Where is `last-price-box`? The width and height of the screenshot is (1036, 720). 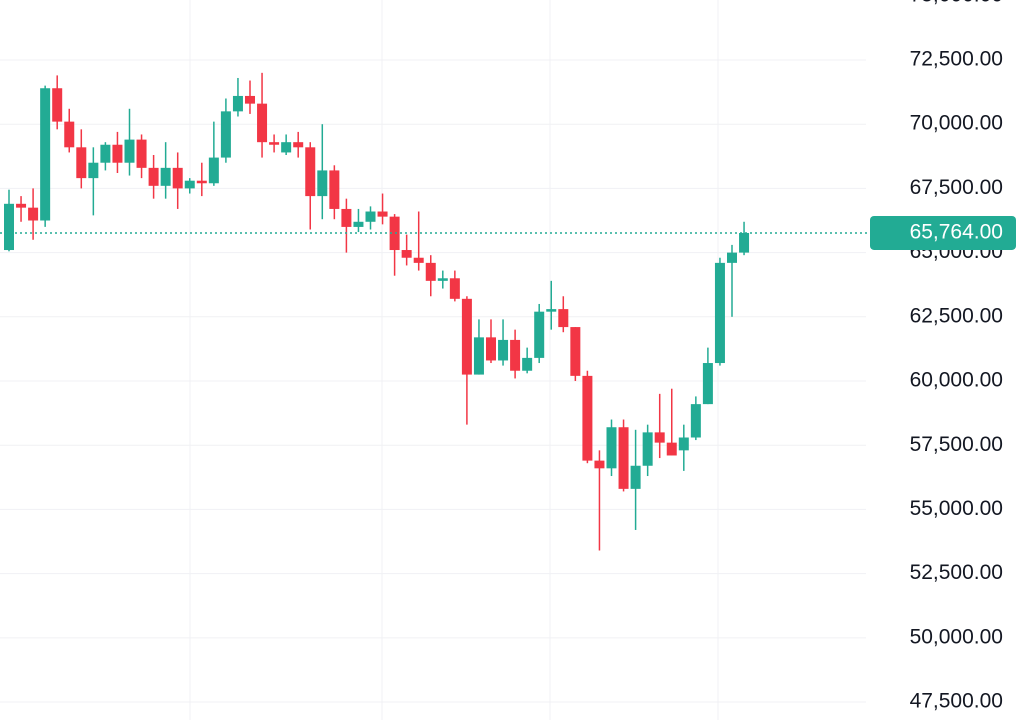
last-price-box is located at coordinates (943, 232).